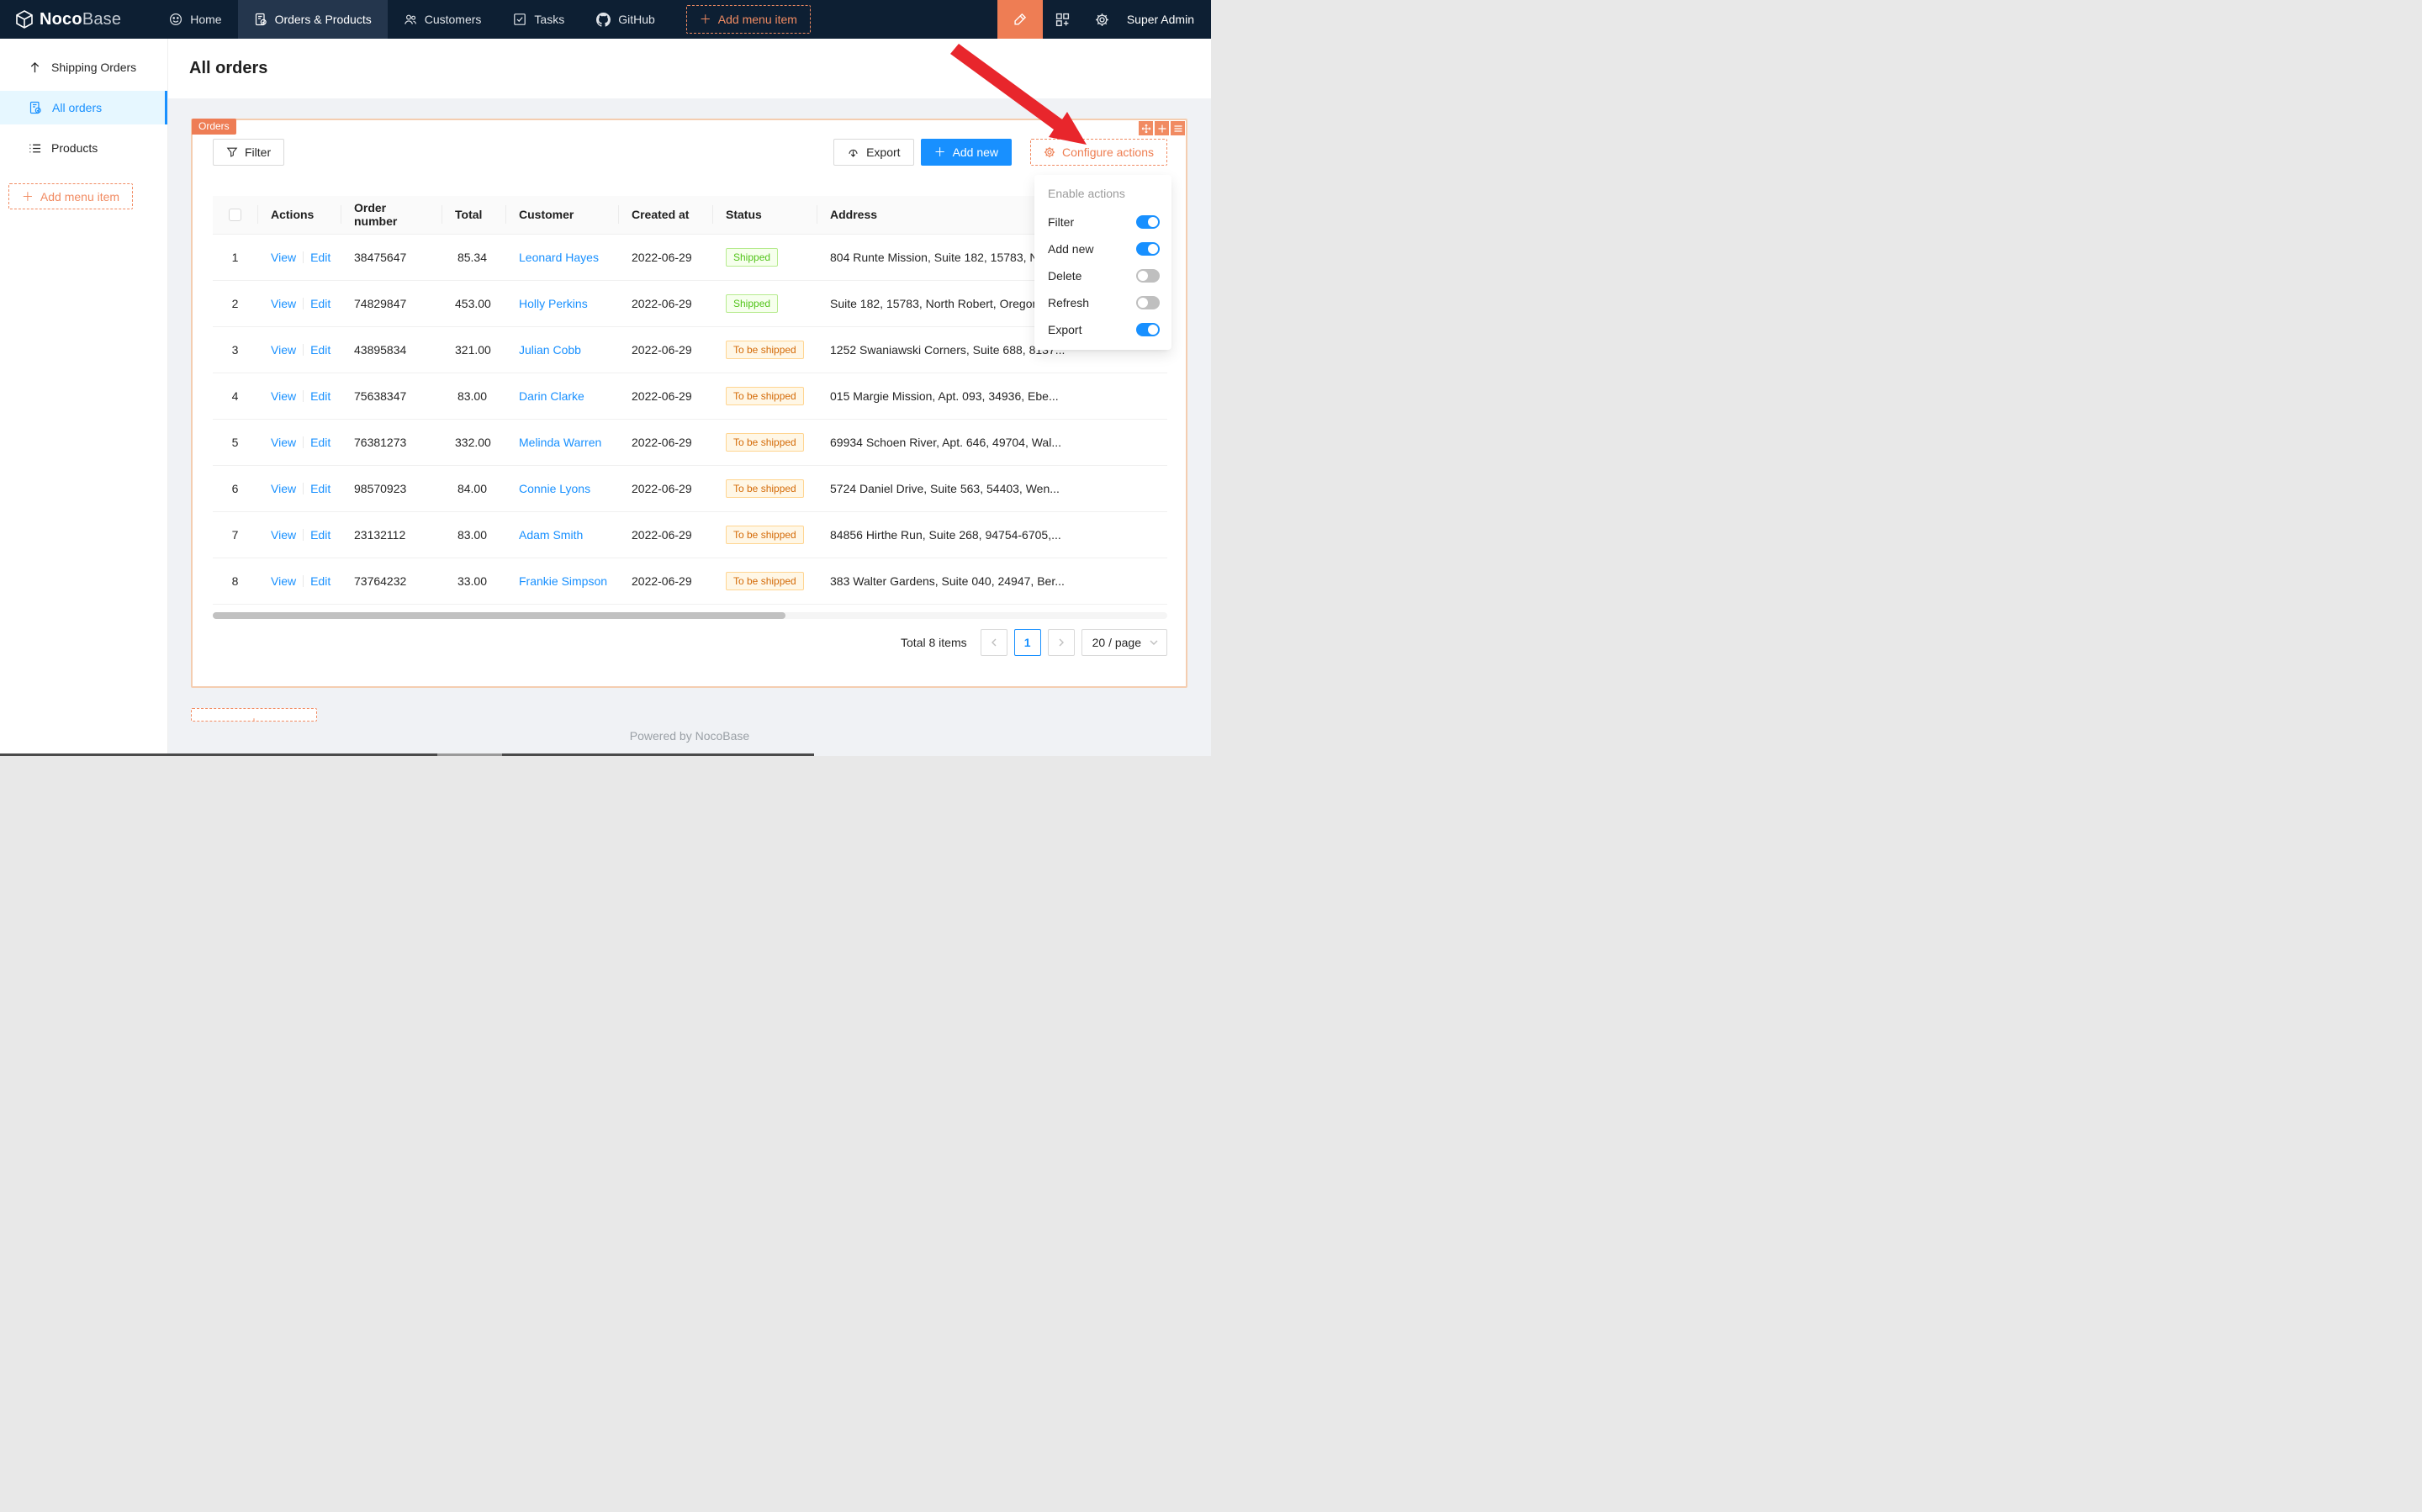 The width and height of the screenshot is (2422, 1512). I want to click on select-all-checkbox, so click(235, 214).